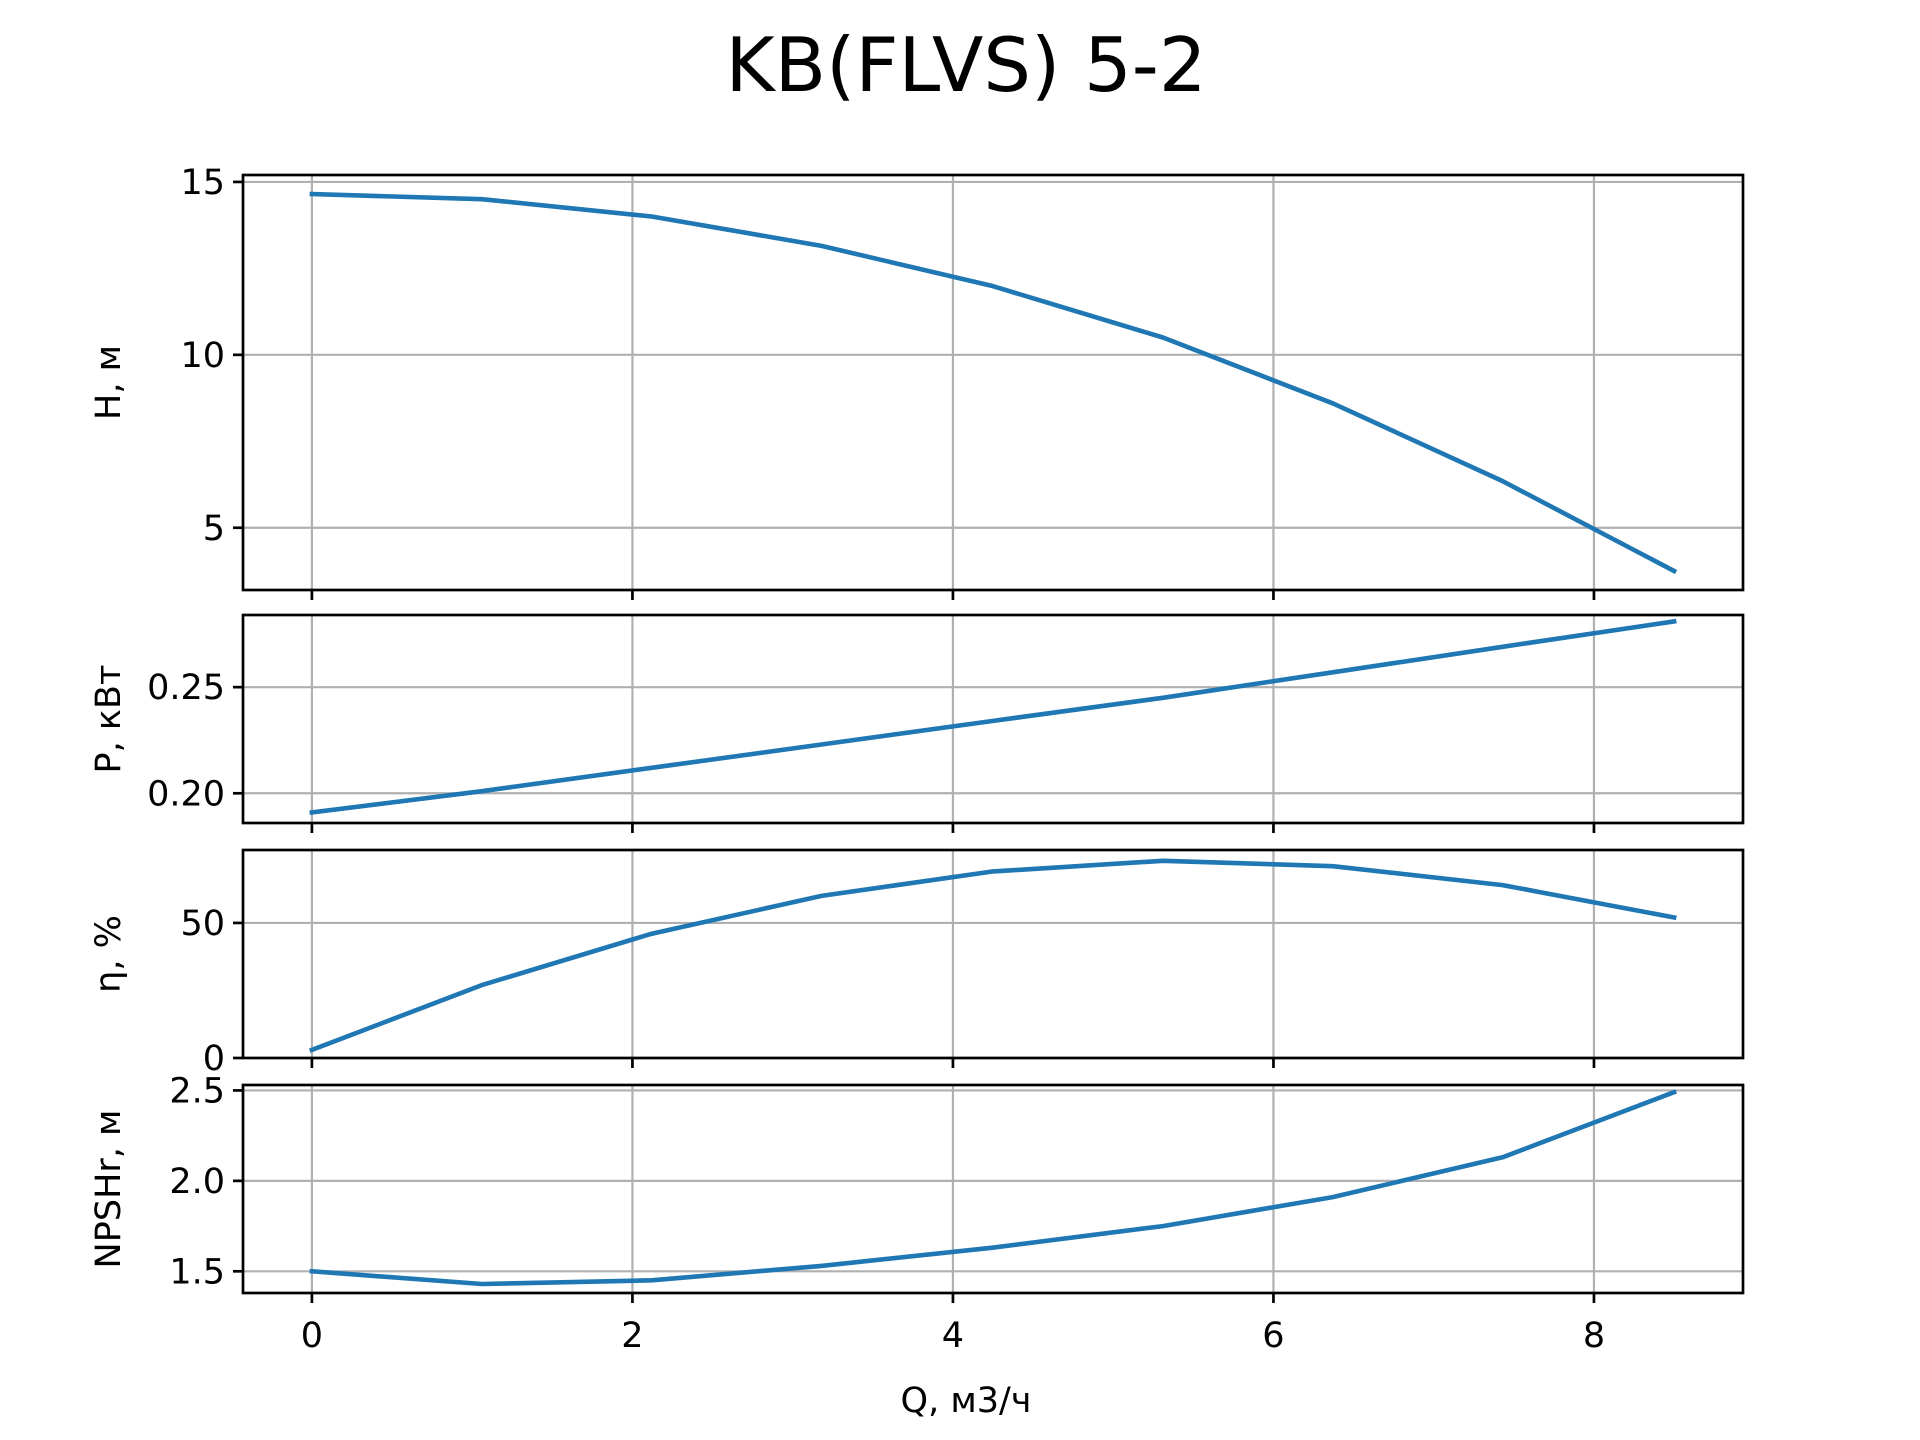 Image resolution: width=1920 pixels, height=1440 pixels. Describe the element at coordinates (953, 1336) in the screenshot. I see `x-tick-label: 4` at that location.